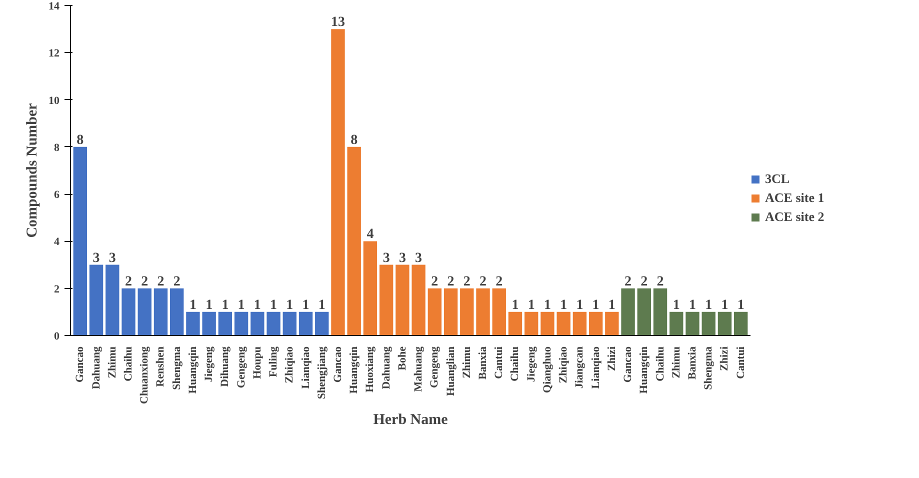 This screenshot has width=919, height=478. I want to click on y-tick-label: 0, so click(57, 336).